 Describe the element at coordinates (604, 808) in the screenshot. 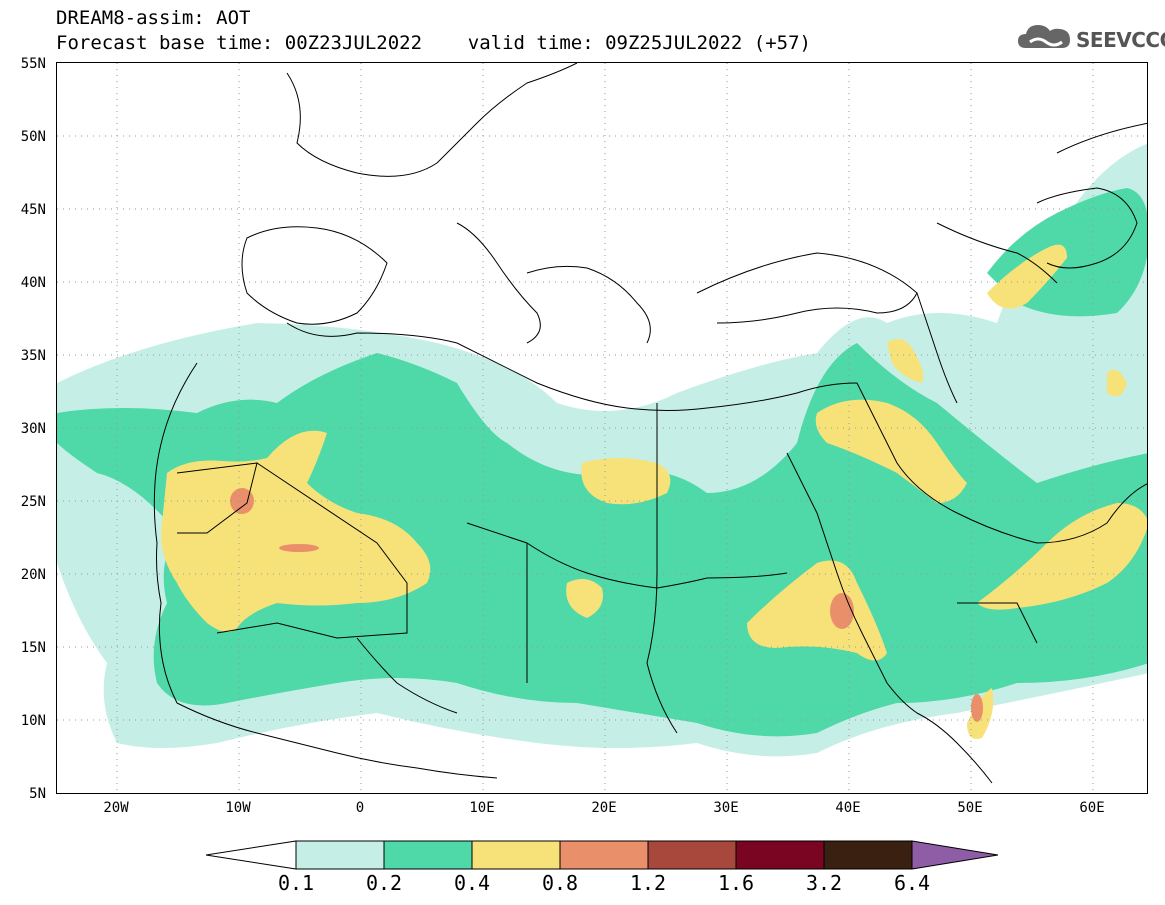

I see `x-tick-label: 20E` at that location.